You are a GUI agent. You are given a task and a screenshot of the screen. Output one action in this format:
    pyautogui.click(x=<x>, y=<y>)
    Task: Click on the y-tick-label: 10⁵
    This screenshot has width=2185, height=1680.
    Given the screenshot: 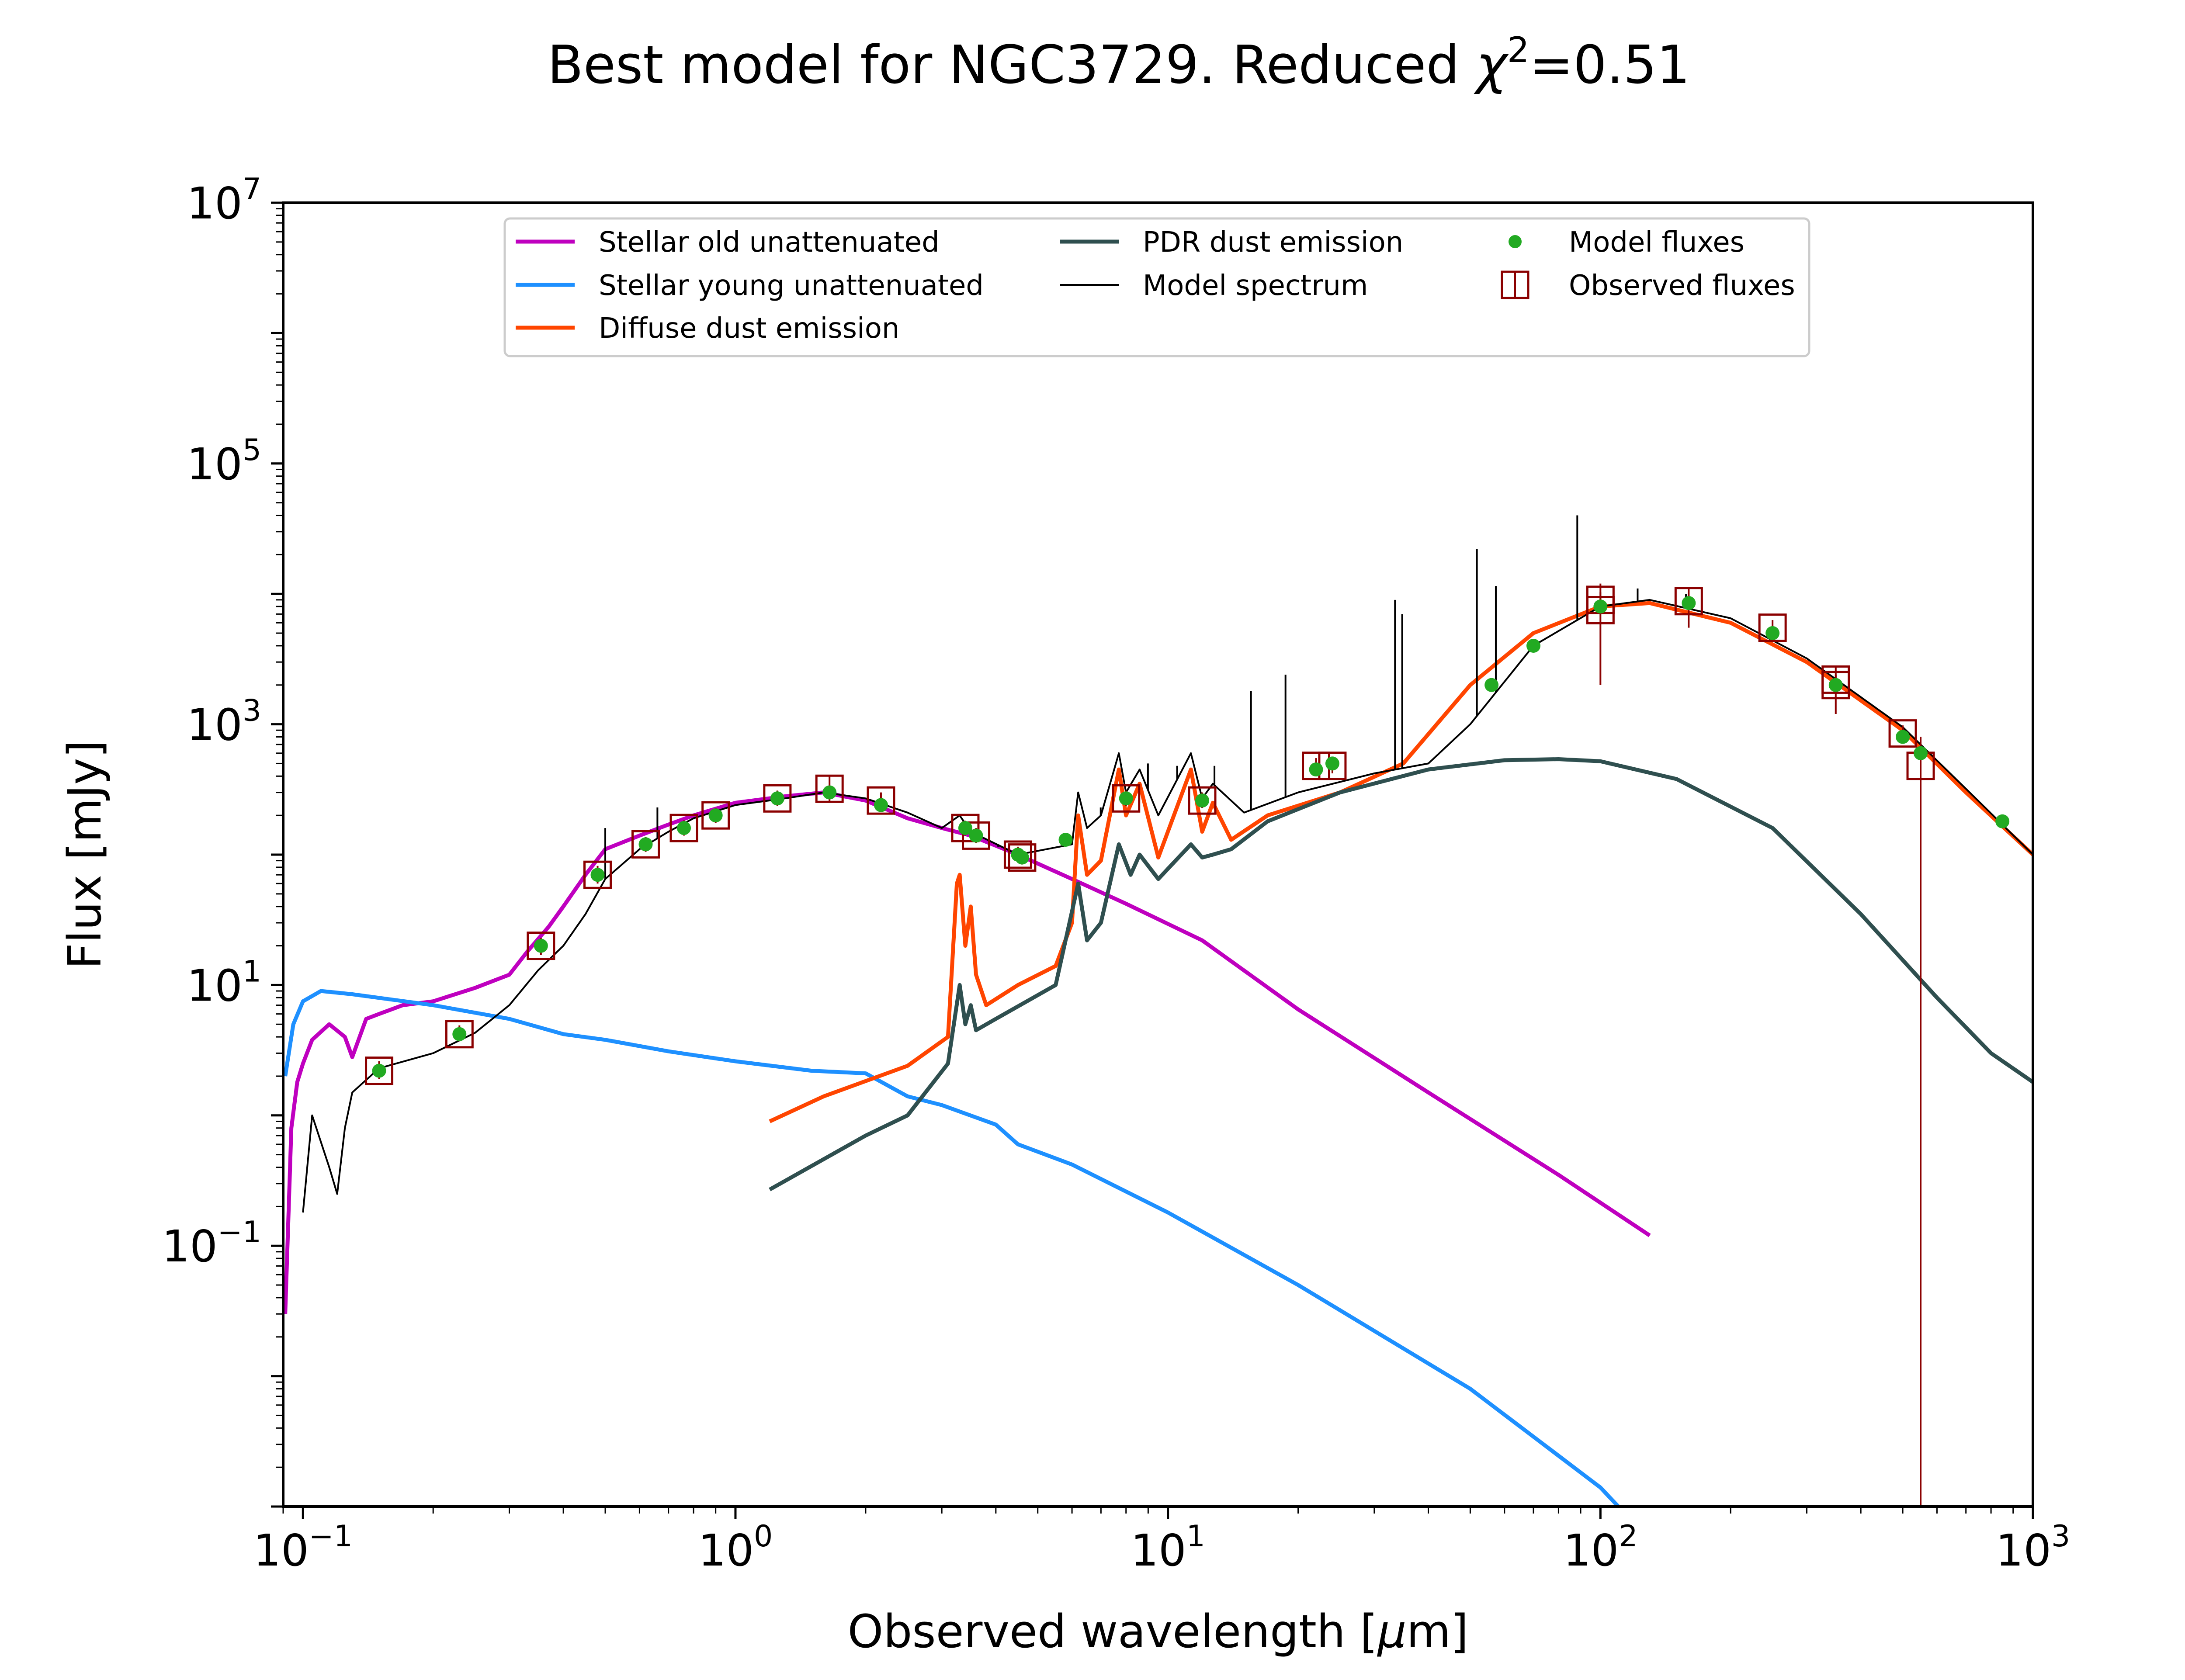 What is the action you would take?
    pyautogui.click(x=224, y=462)
    